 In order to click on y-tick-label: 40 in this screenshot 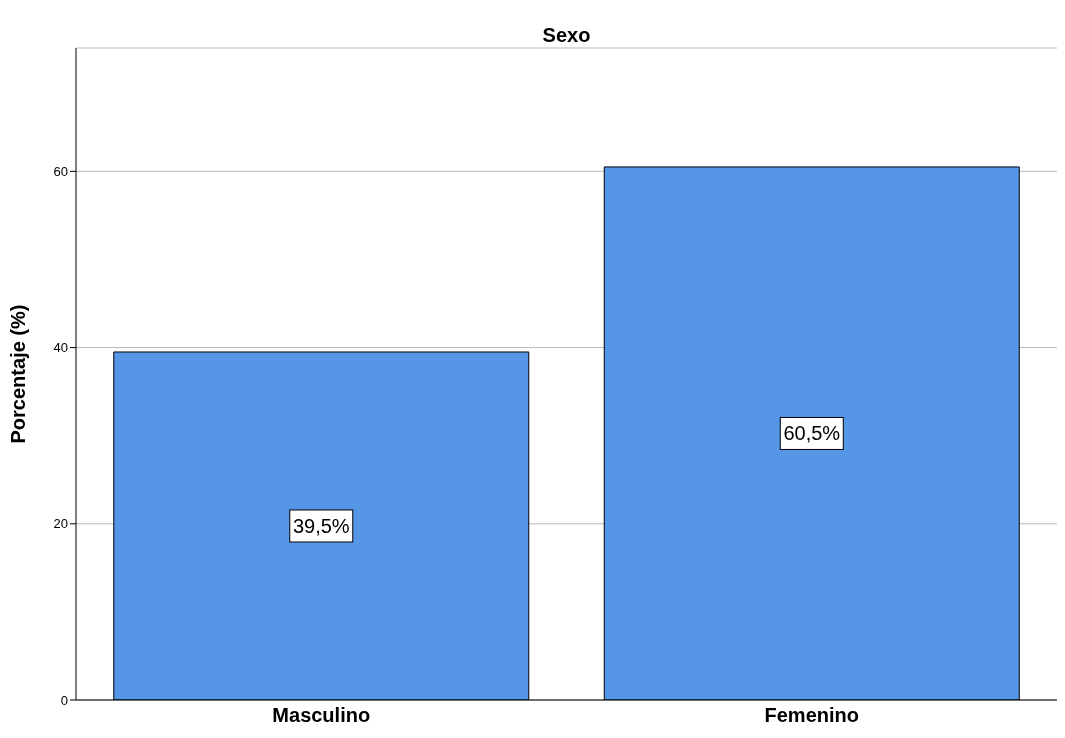, I will do `click(60, 348)`.